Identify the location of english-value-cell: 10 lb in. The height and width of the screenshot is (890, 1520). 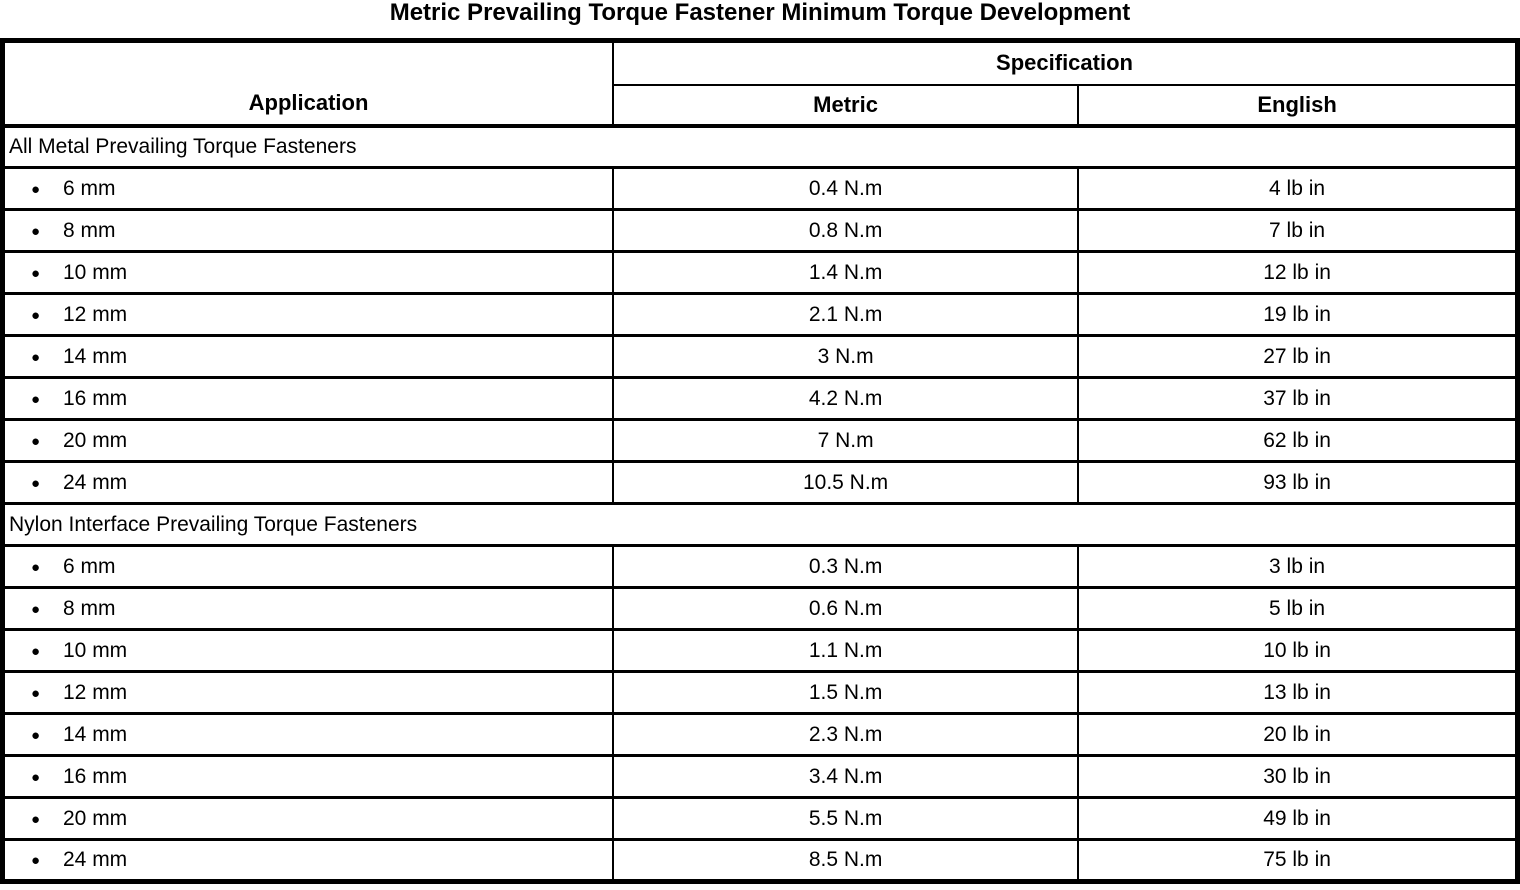
(1298, 650).